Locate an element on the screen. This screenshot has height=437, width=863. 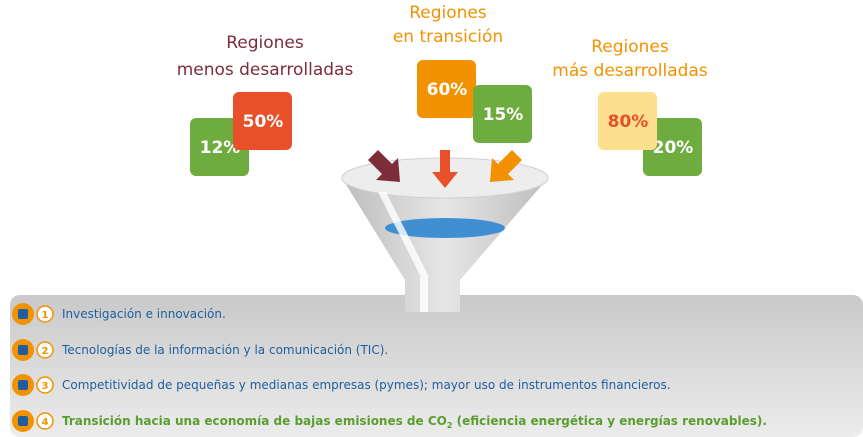
percent-label: 15% is located at coordinates (503, 115).